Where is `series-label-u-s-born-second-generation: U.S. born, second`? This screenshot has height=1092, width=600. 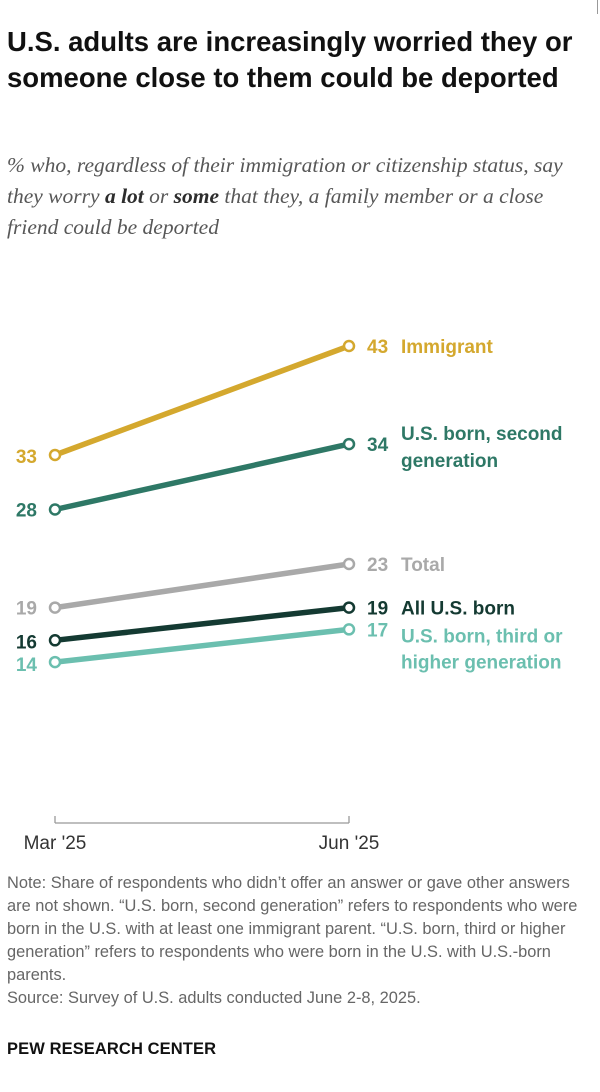 series-label-u-s-born-second-generation: U.S. born, second is located at coordinates (482, 434).